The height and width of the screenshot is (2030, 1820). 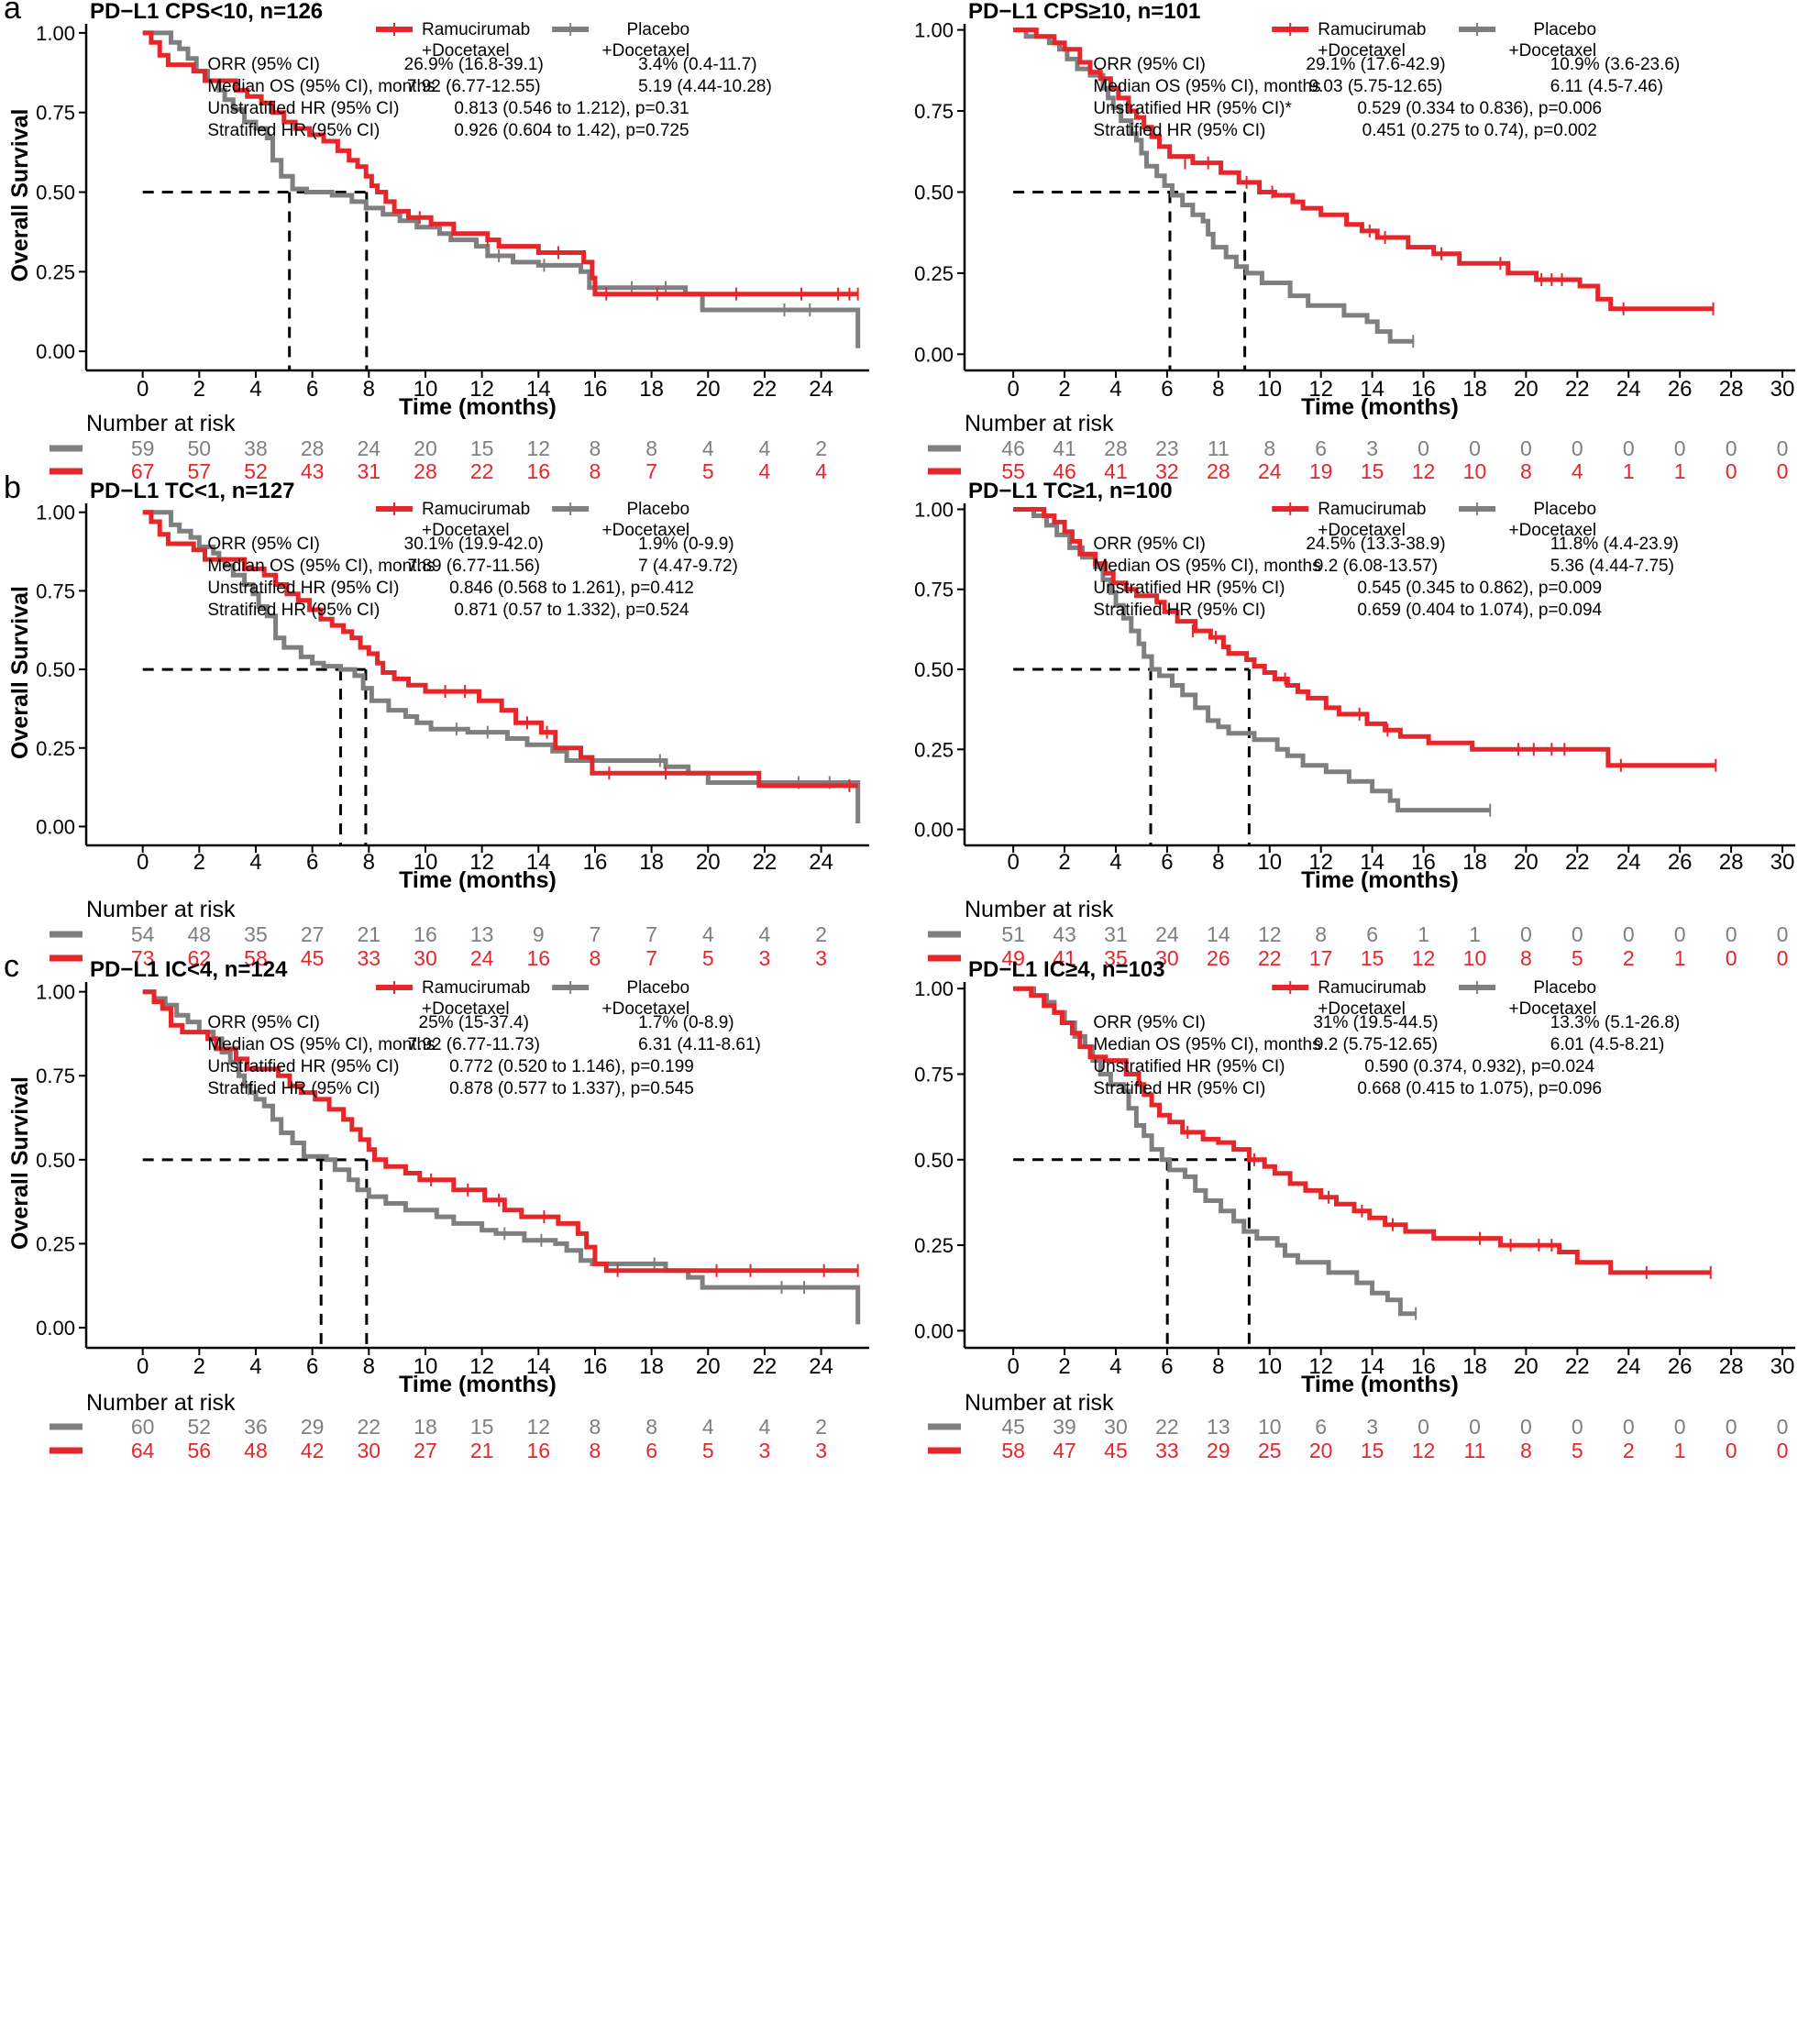 What do you see at coordinates (1615, 64) in the screenshot?
I see `stat-value-placebo: 10.9% (3.6-23.6)` at bounding box center [1615, 64].